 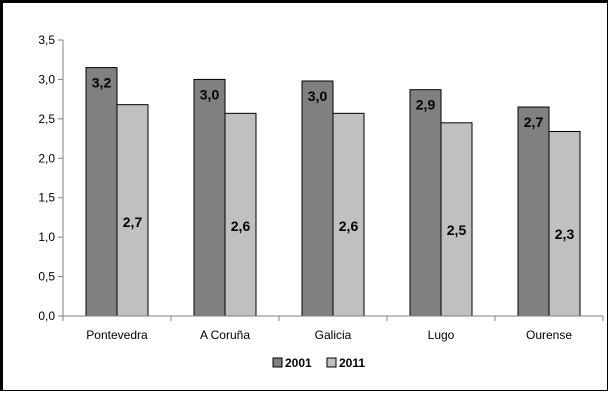 I want to click on data-label-2011: 2,3, so click(x=565, y=234).